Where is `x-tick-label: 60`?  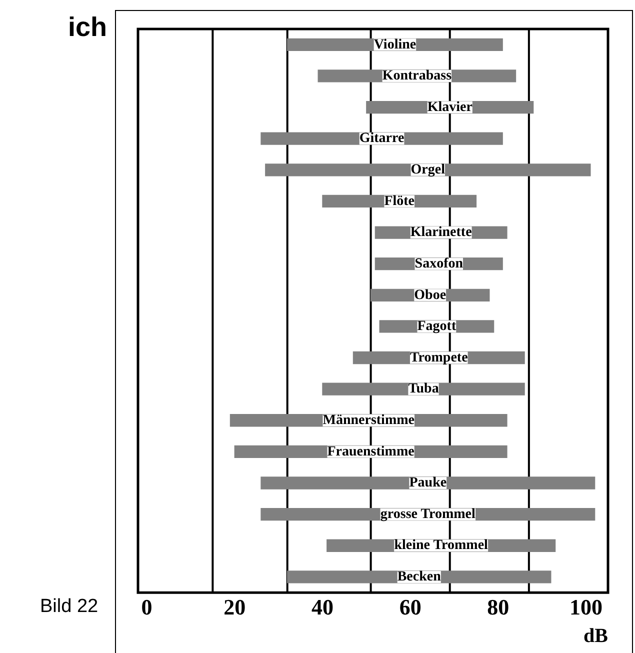 x-tick-label: 60 is located at coordinates (410, 607).